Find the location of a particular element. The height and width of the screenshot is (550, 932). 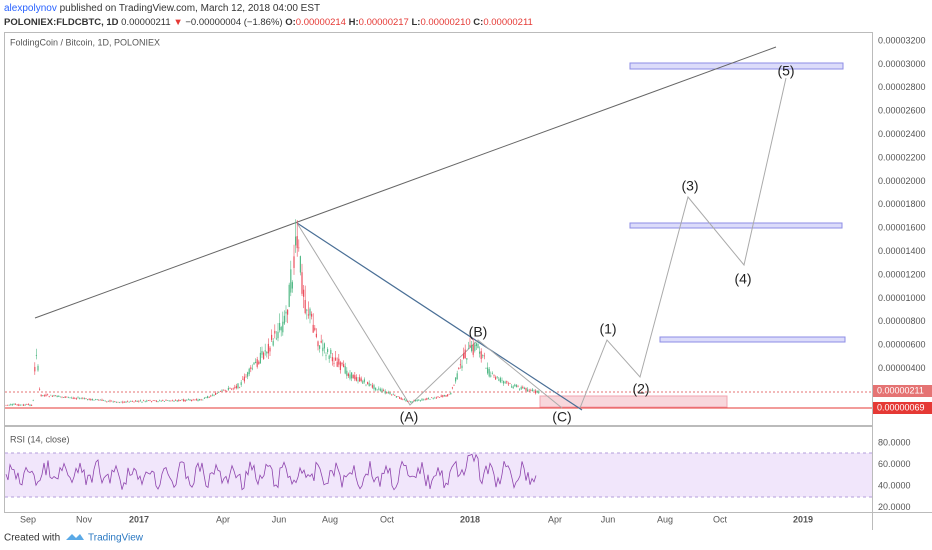

author: alexpolynov is located at coordinates (30, 8).